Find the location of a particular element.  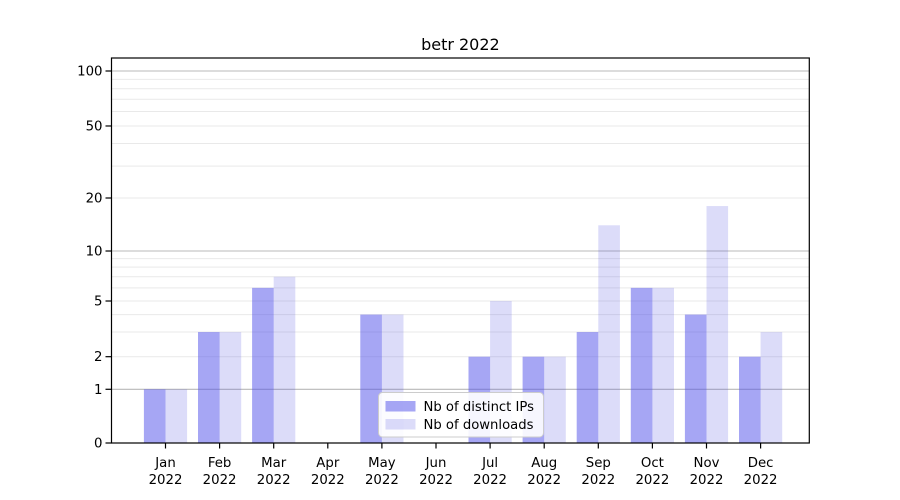

x-tick-month: Jul is located at coordinates (489, 463).